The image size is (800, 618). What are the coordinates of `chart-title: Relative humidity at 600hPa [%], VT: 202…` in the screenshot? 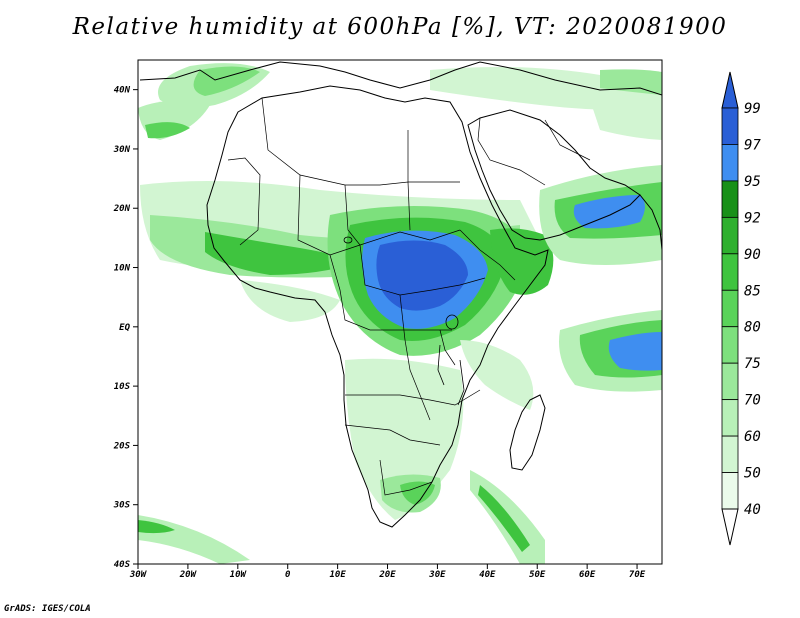 It's located at (400, 27).